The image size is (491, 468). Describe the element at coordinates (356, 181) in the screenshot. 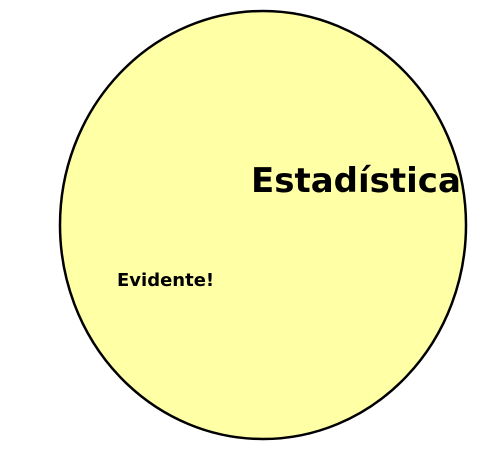

I see `statistics-label: Estadística` at that location.